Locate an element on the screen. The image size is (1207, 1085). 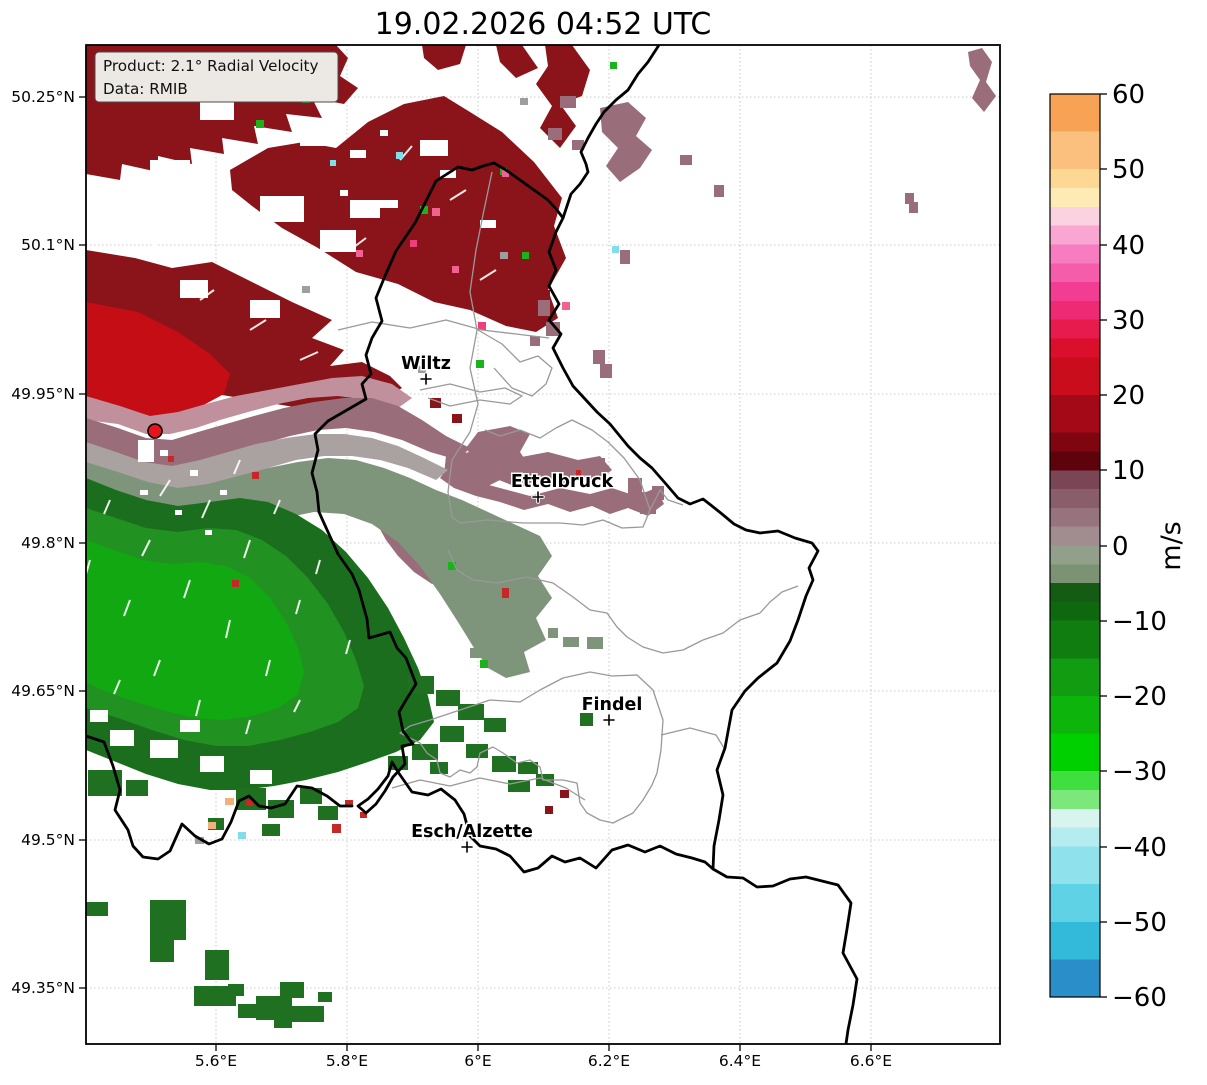
city-label-ettelbruck: Ettelbruck is located at coordinates (562, 482).